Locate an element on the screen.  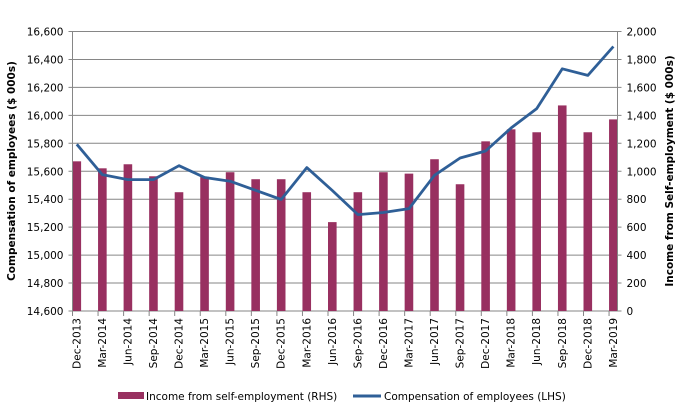
category-label: Dec-2016 is located at coordinates (384, 343).